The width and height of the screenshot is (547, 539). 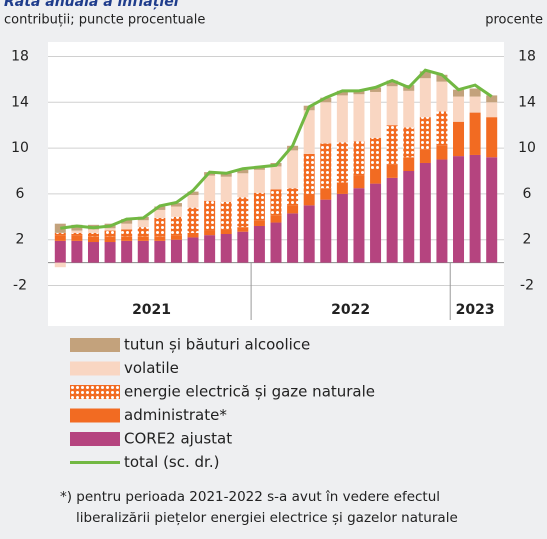 I want to click on legend-label: total (sc. dr.), so click(x=171, y=462).